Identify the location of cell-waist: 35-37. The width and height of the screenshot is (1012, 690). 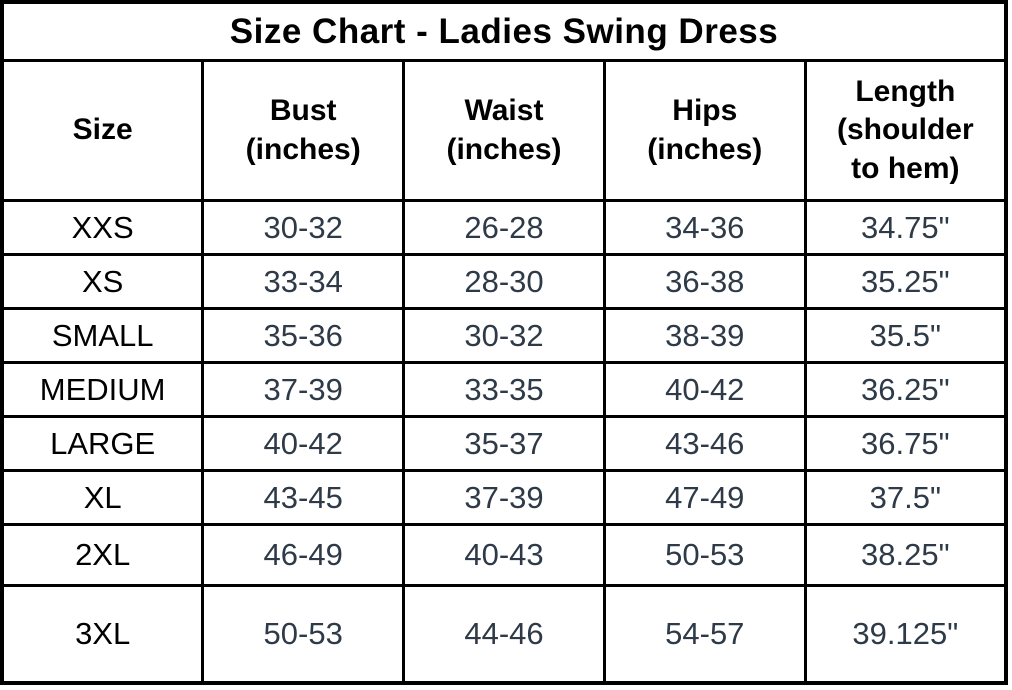
(504, 443).